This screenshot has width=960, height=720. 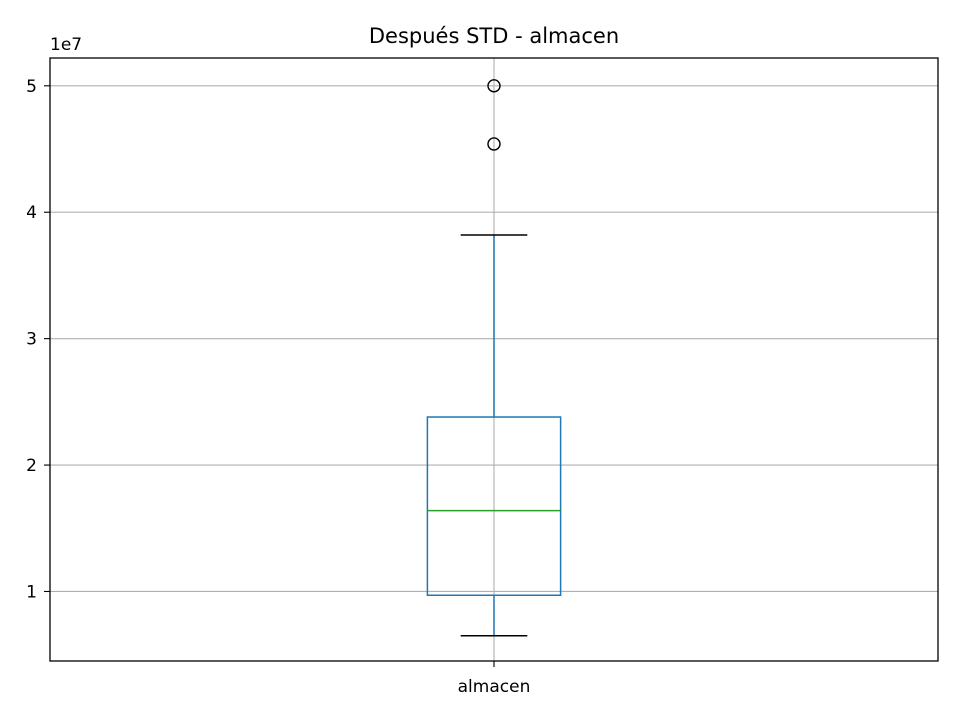 I want to click on y-tick-label: 1, so click(x=31, y=592).